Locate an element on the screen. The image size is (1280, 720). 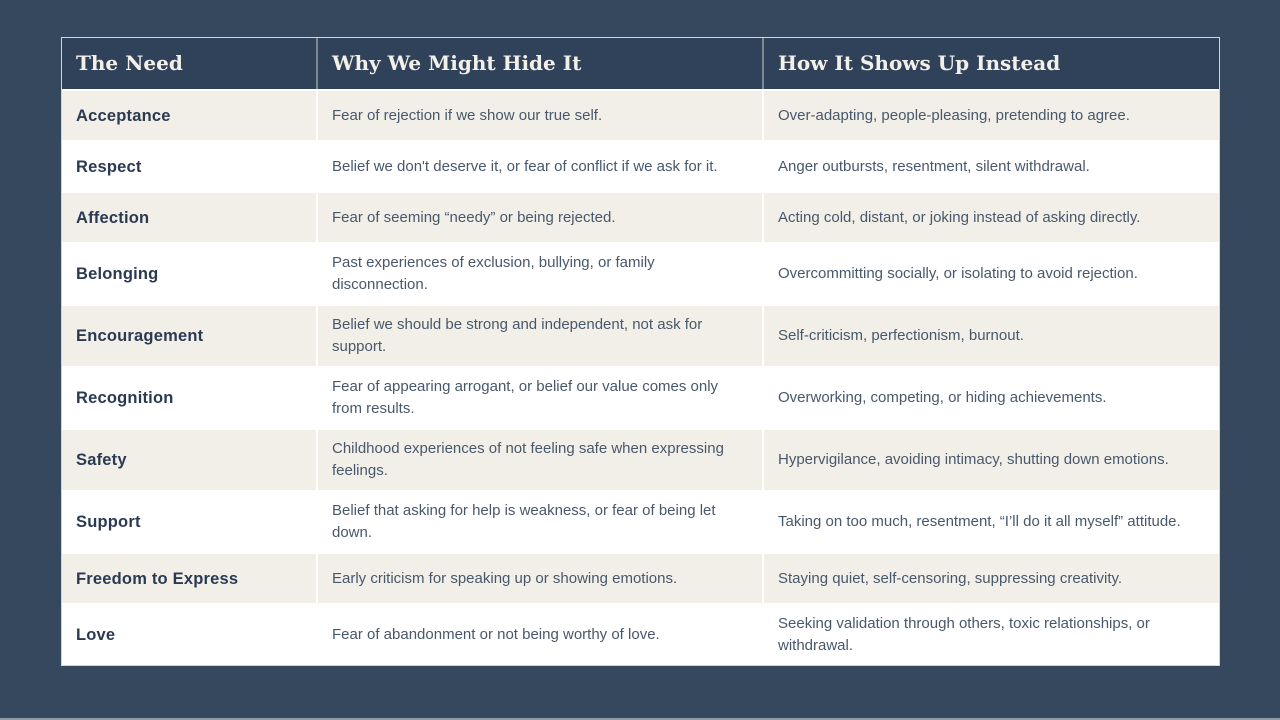
column-header-how: How It Shows Up Instead is located at coordinates (991, 63).